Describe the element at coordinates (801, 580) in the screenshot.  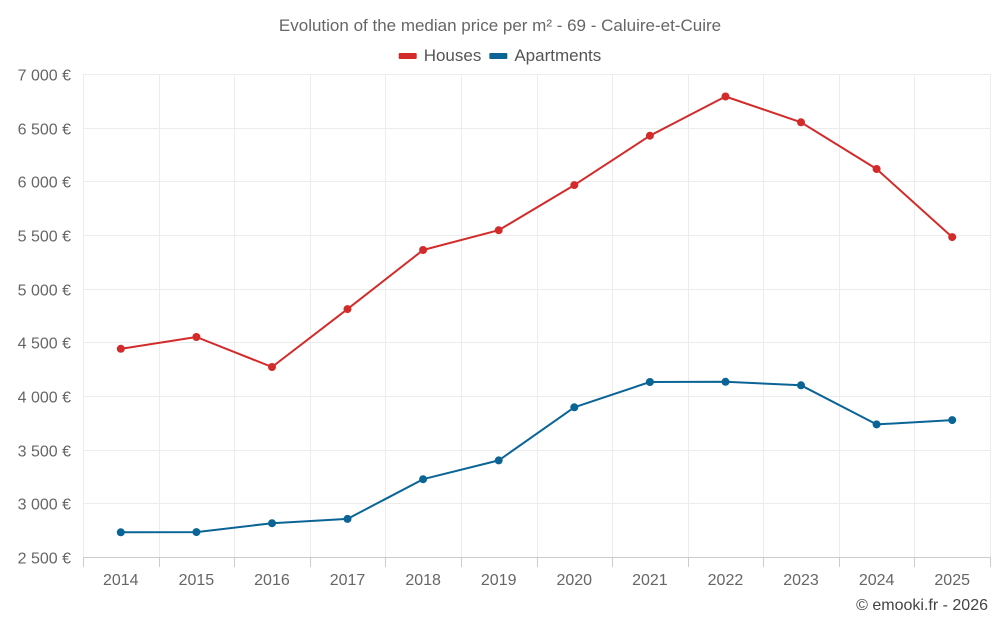
I see `x-tick-label: 2023` at that location.